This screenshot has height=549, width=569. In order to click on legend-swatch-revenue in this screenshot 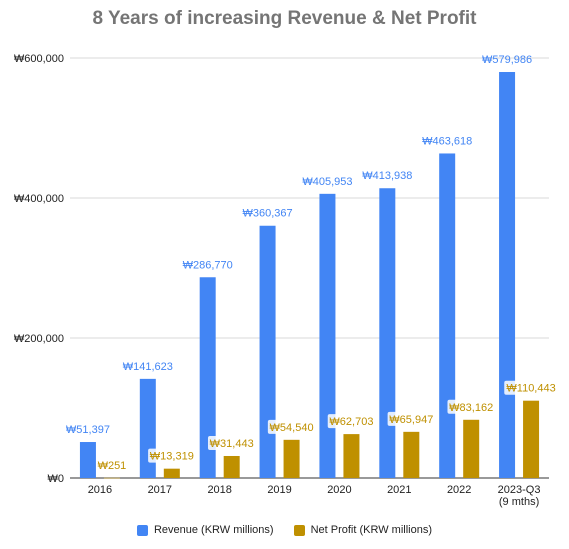, I will do `click(142, 530)`.